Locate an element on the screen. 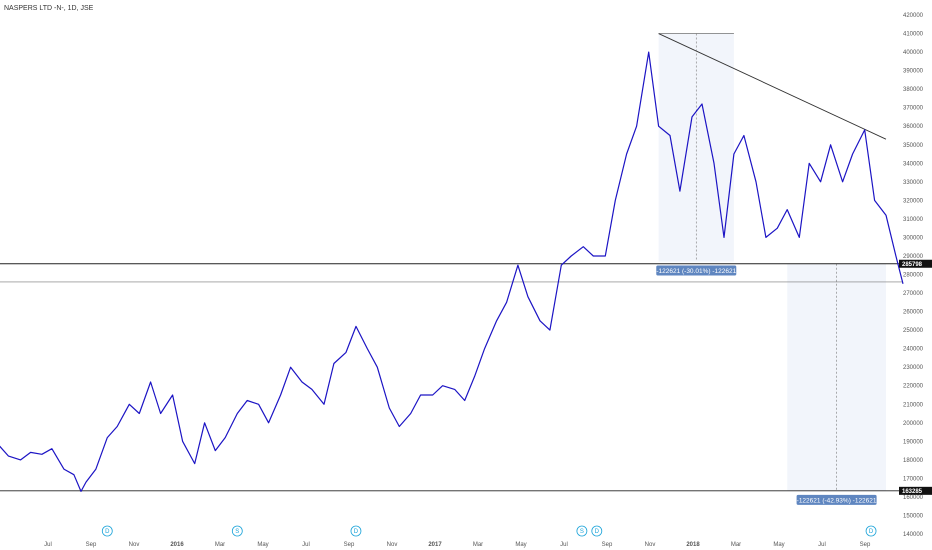 Image resolution: width=932 pixels, height=550 pixels. y-tick-label: 370000 is located at coordinates (913, 109).